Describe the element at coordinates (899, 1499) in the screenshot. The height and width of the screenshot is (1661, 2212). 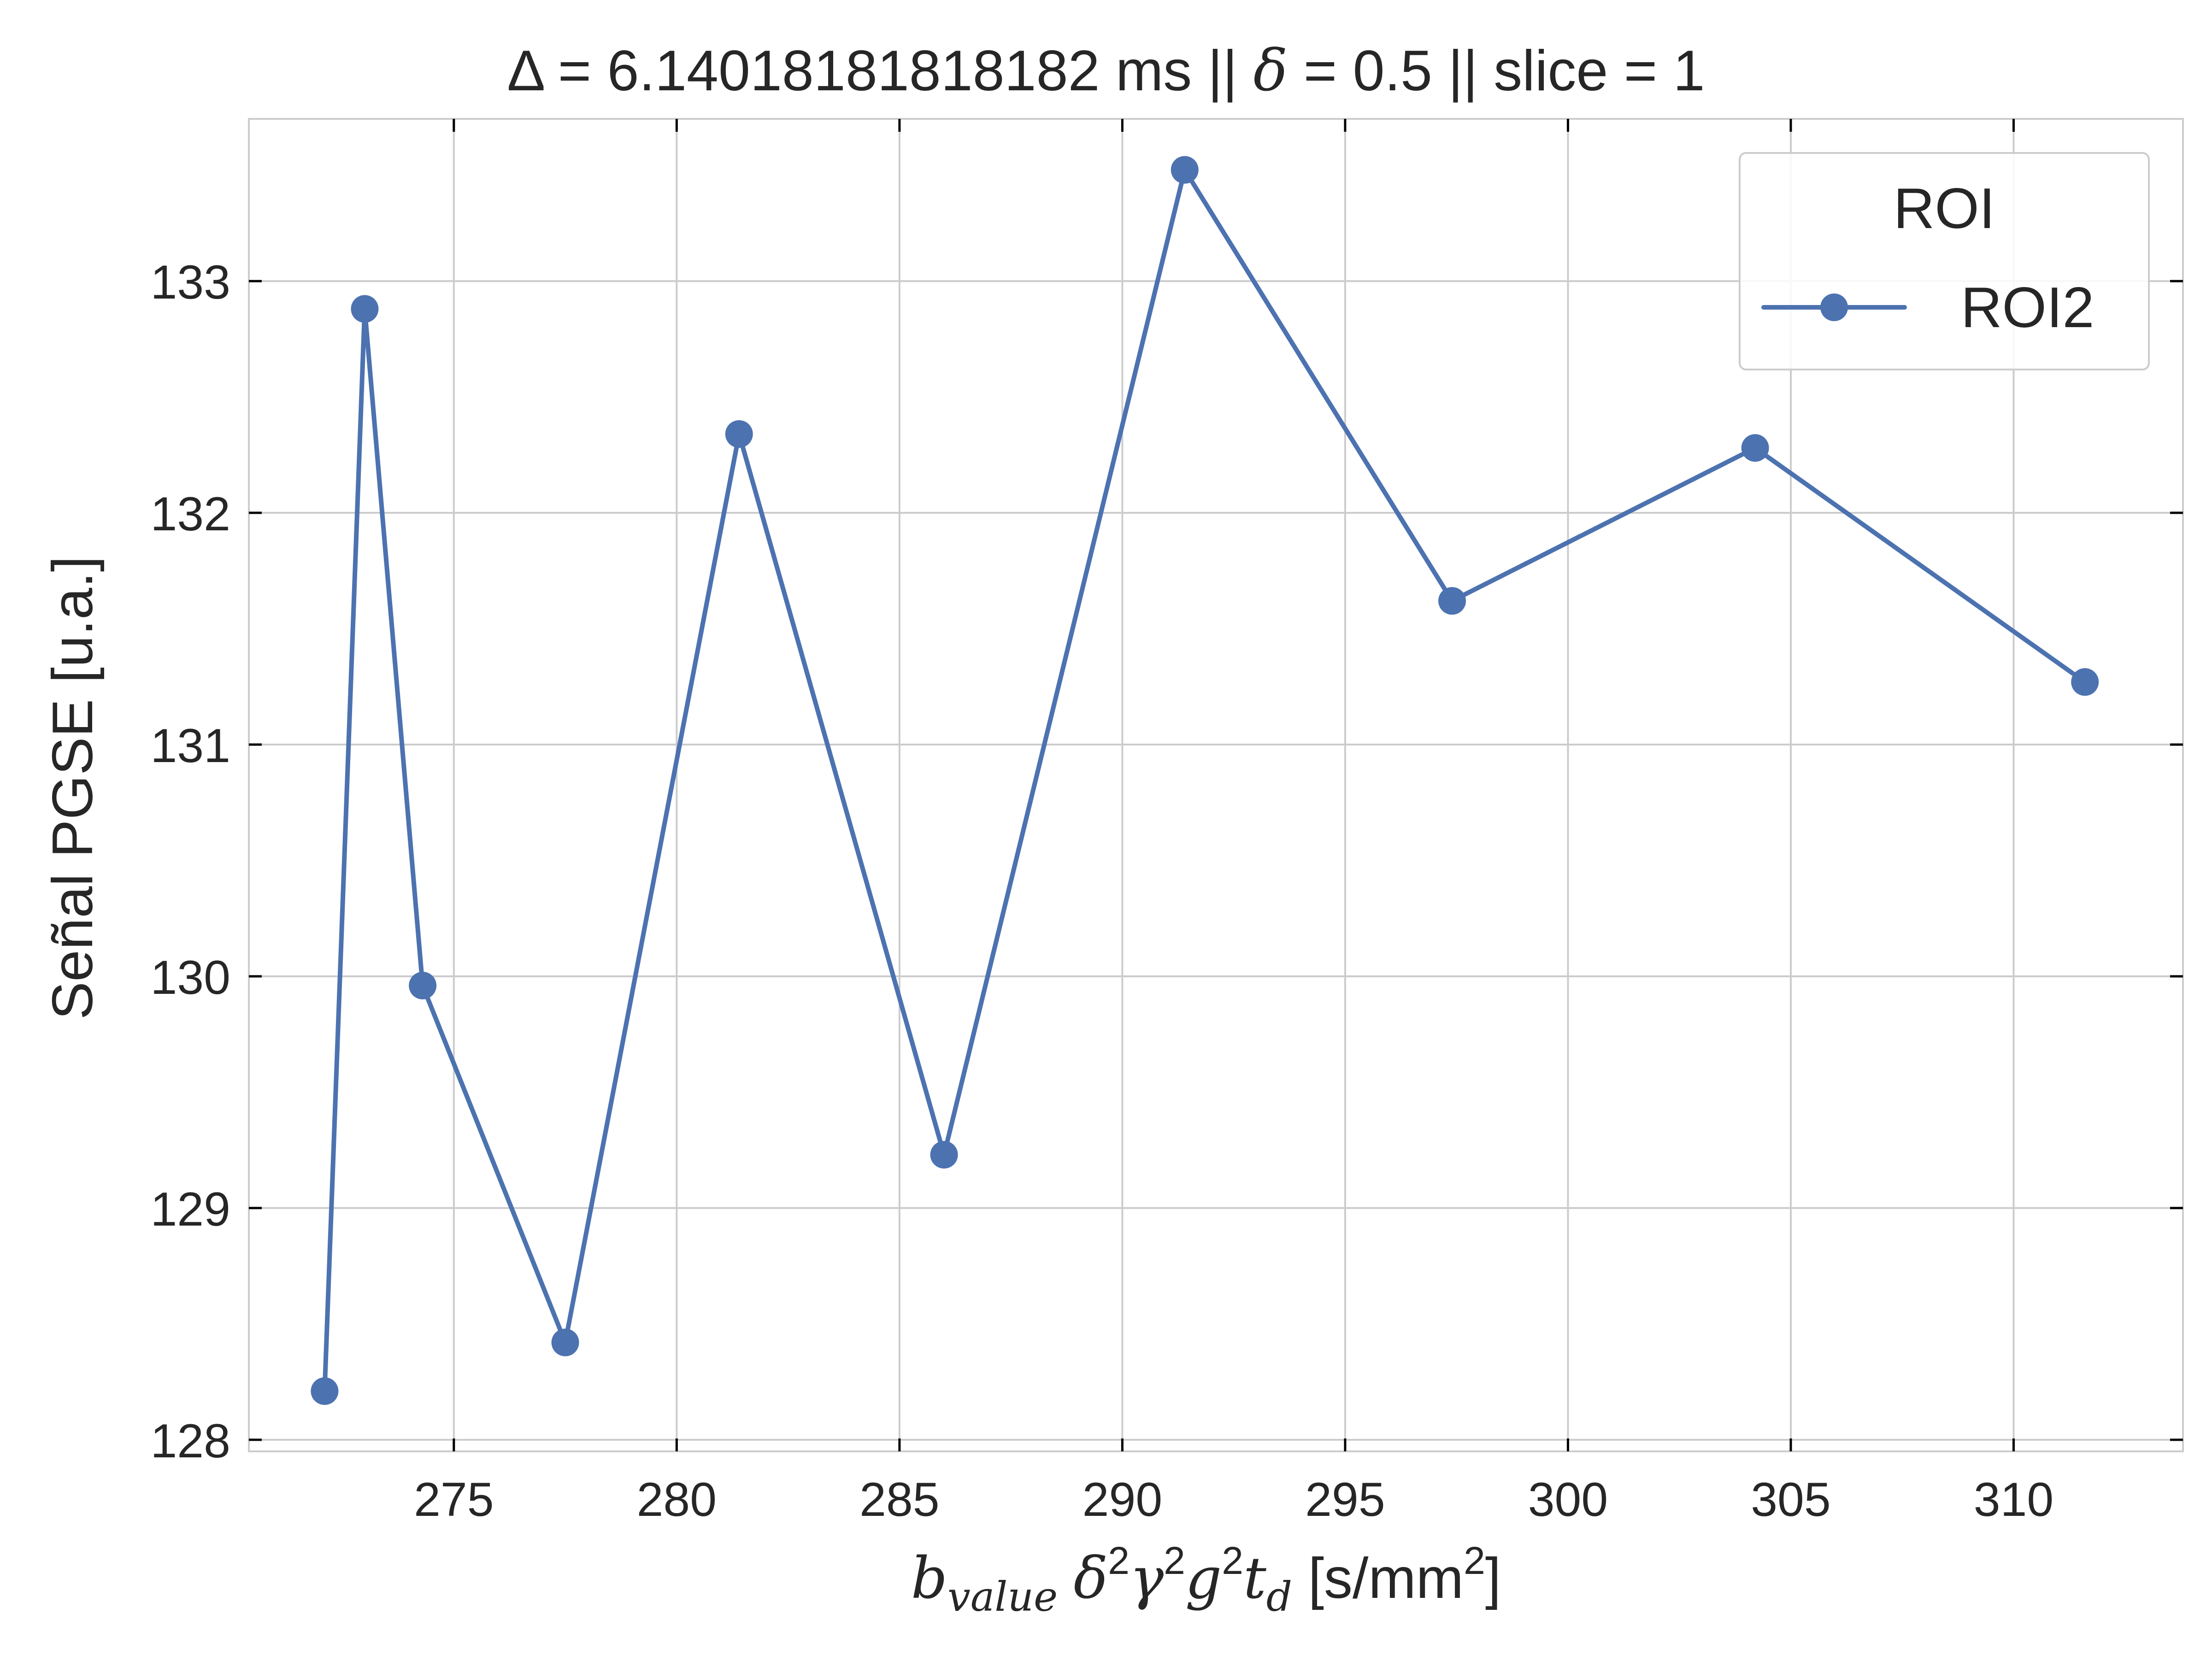
I see `x-tick-label: 285` at that location.